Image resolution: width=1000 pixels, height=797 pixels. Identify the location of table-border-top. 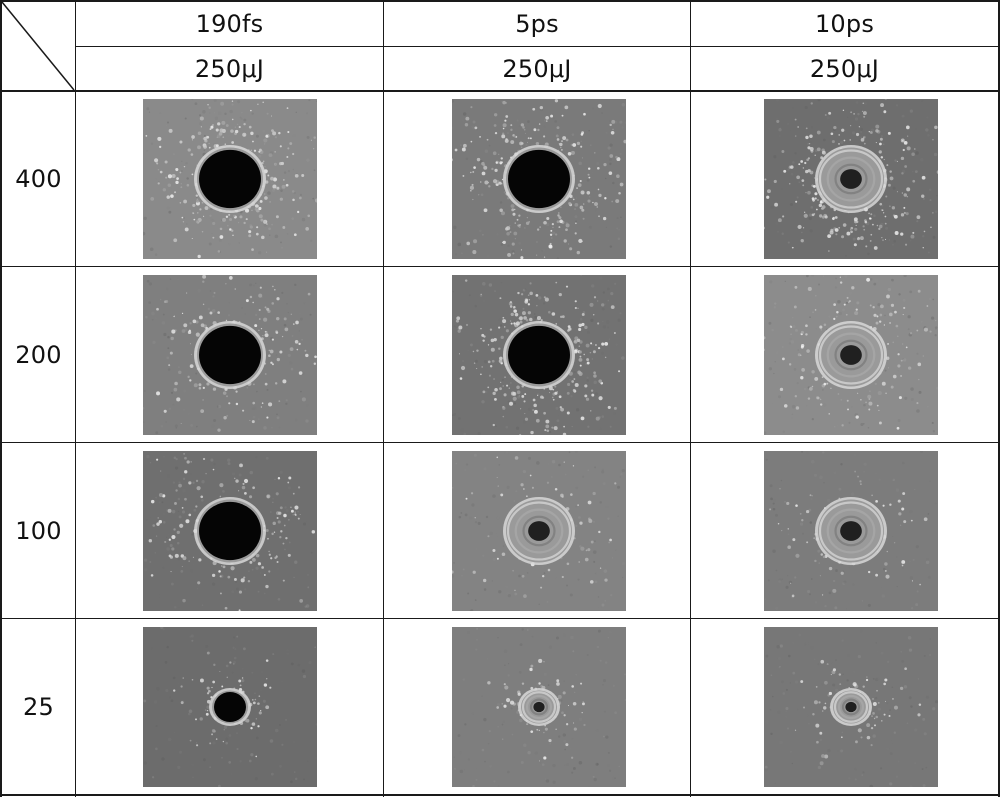
(500, 1).